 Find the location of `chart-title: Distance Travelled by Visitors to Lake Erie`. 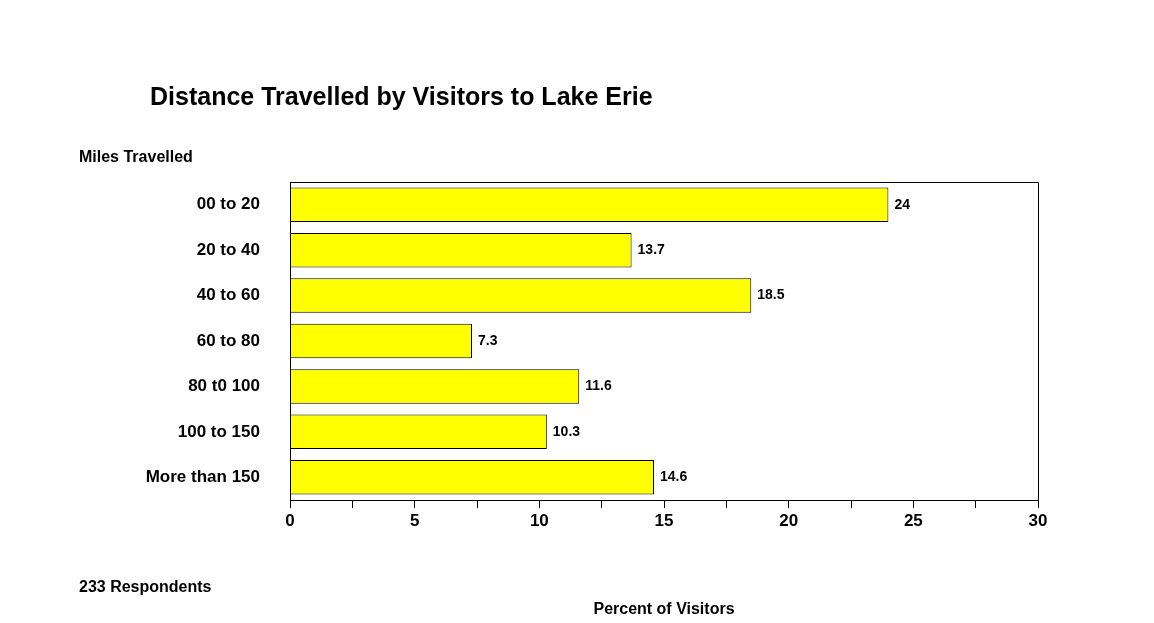

chart-title: Distance Travelled by Visitors to Lake Erie is located at coordinates (401, 96).